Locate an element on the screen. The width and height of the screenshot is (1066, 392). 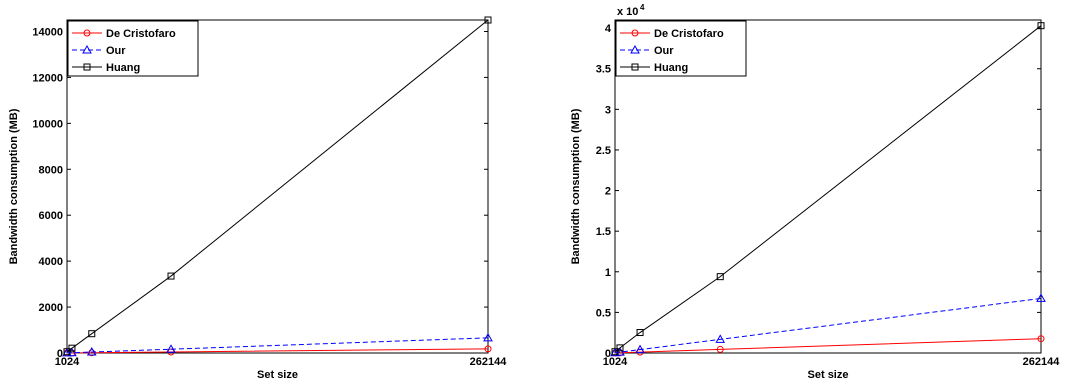
y-tick-label: 1.5 is located at coordinates (603, 232).